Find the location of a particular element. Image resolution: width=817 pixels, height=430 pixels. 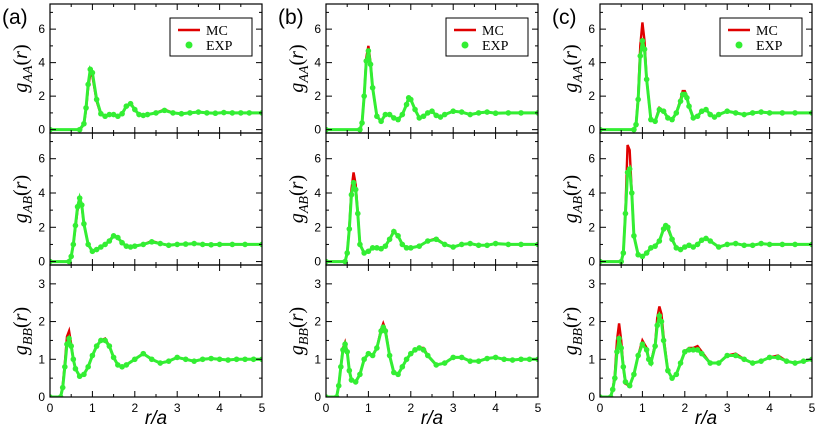

y-axis-label: gBB(r) is located at coordinates (23, 331).